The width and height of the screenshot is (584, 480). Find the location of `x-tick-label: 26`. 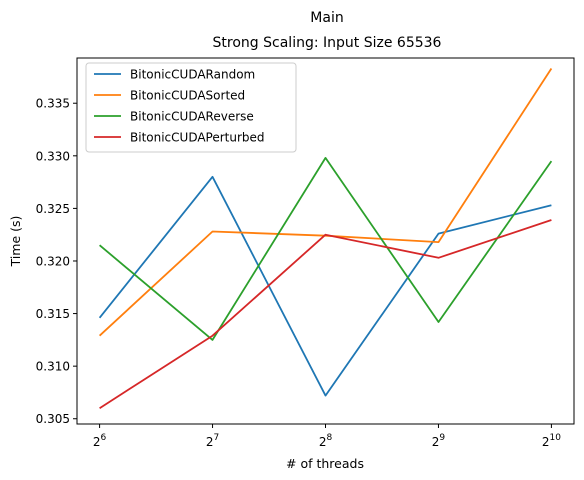

x-tick-label: 26 is located at coordinates (100, 441).